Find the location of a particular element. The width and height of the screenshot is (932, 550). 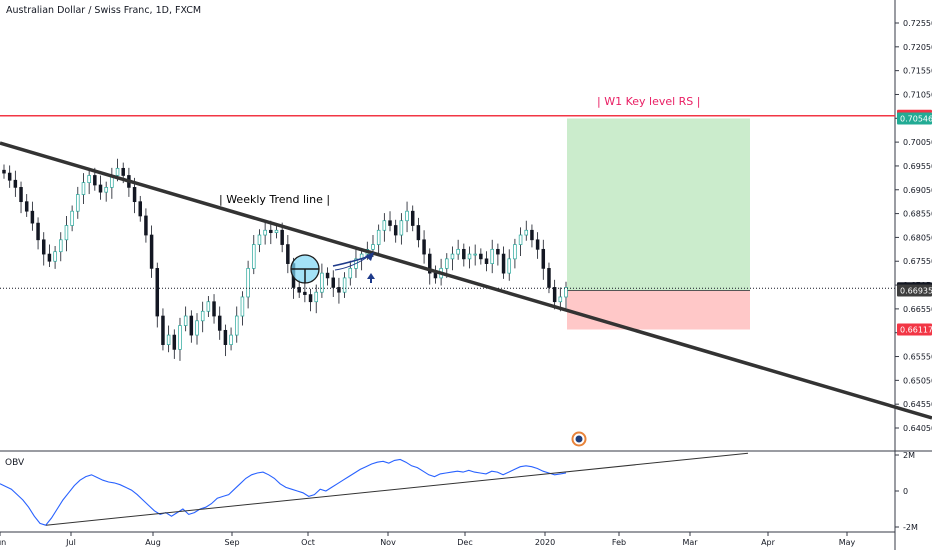

time-tick-label: Oct is located at coordinates (308, 542).